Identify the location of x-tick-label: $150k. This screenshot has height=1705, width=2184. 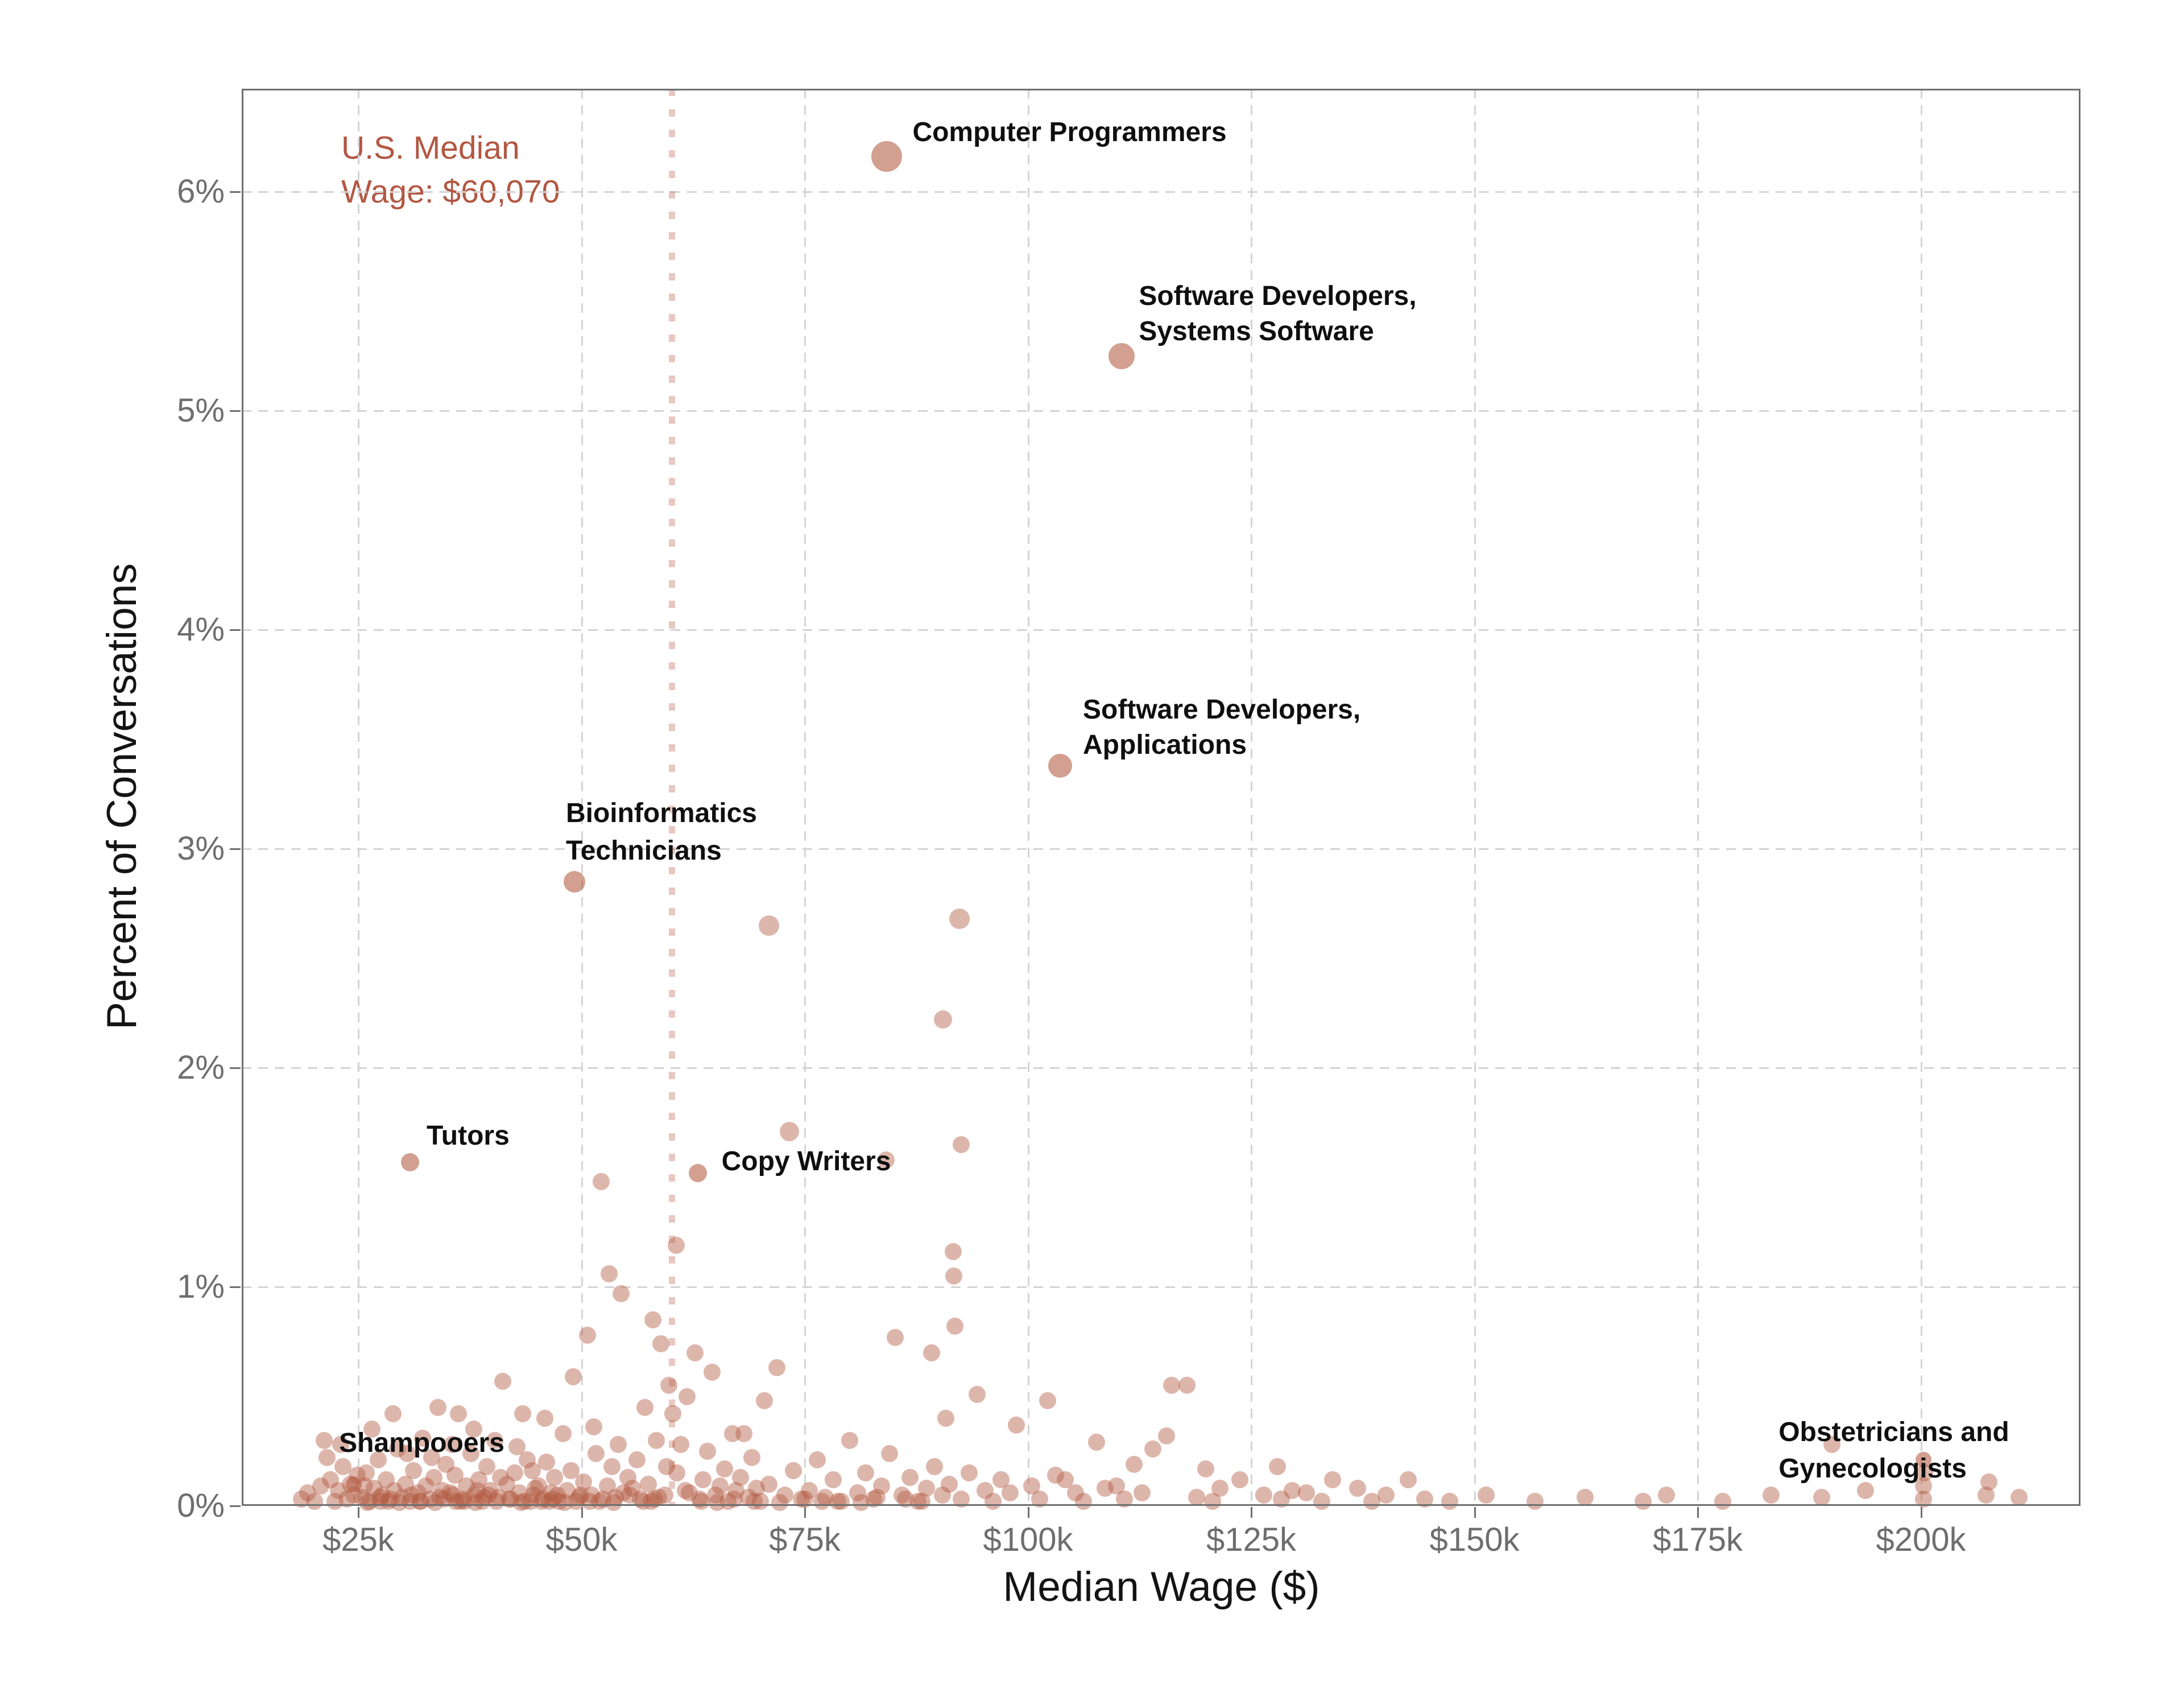
(1474, 1539).